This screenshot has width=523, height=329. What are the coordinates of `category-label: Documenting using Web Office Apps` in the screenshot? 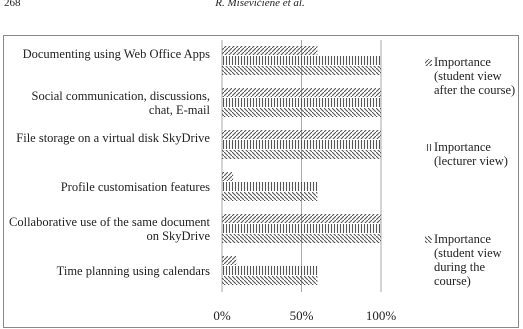 It's located at (116, 54).